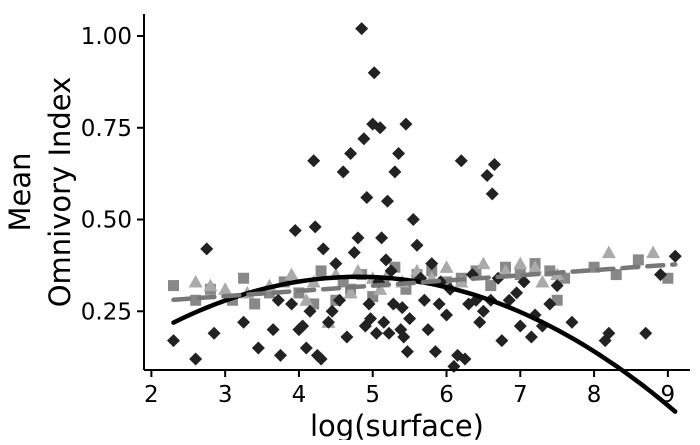  I want to click on x-tick-label: 7, so click(520, 395).